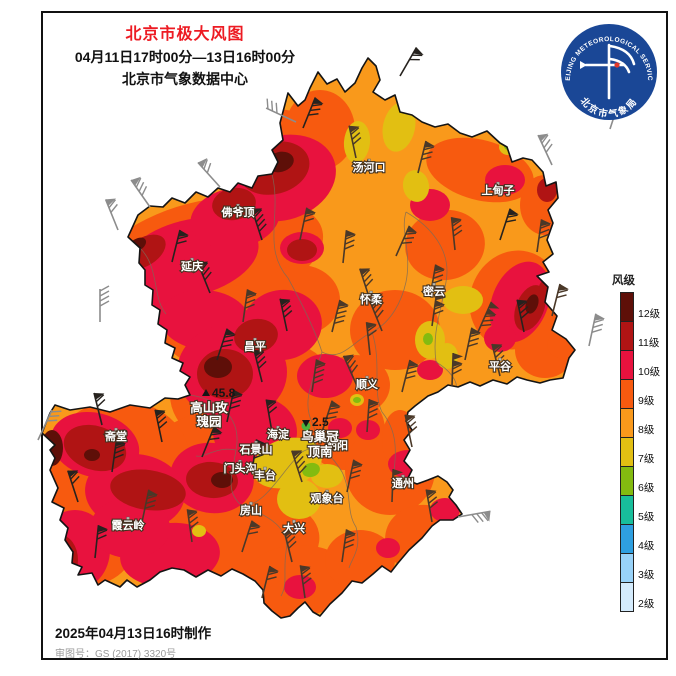  Describe the element at coordinates (320, 436) in the screenshot. I see `station-label-multiline: 鸟巢冠` at that location.